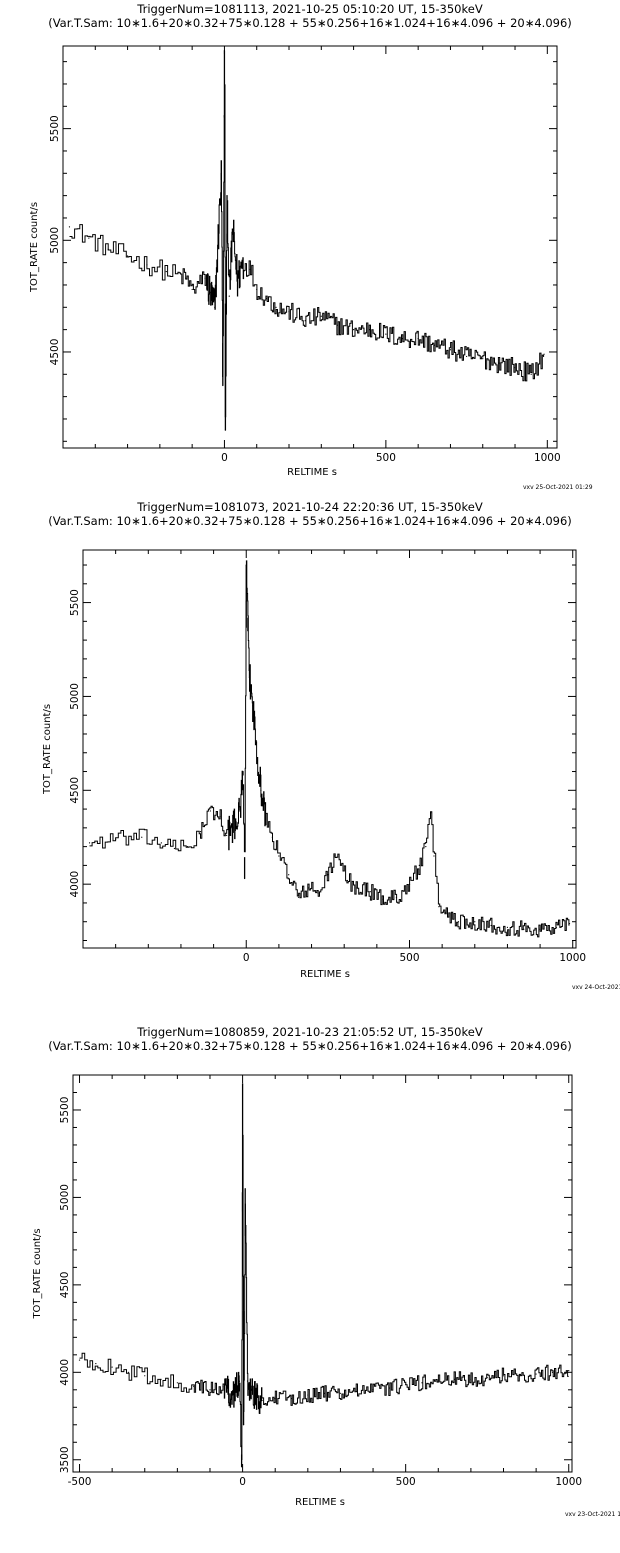 Image resolution: width=620 pixels, height=1553 pixels. Describe the element at coordinates (80, 1482) in the screenshot. I see `x-tick-label: -500` at that location.